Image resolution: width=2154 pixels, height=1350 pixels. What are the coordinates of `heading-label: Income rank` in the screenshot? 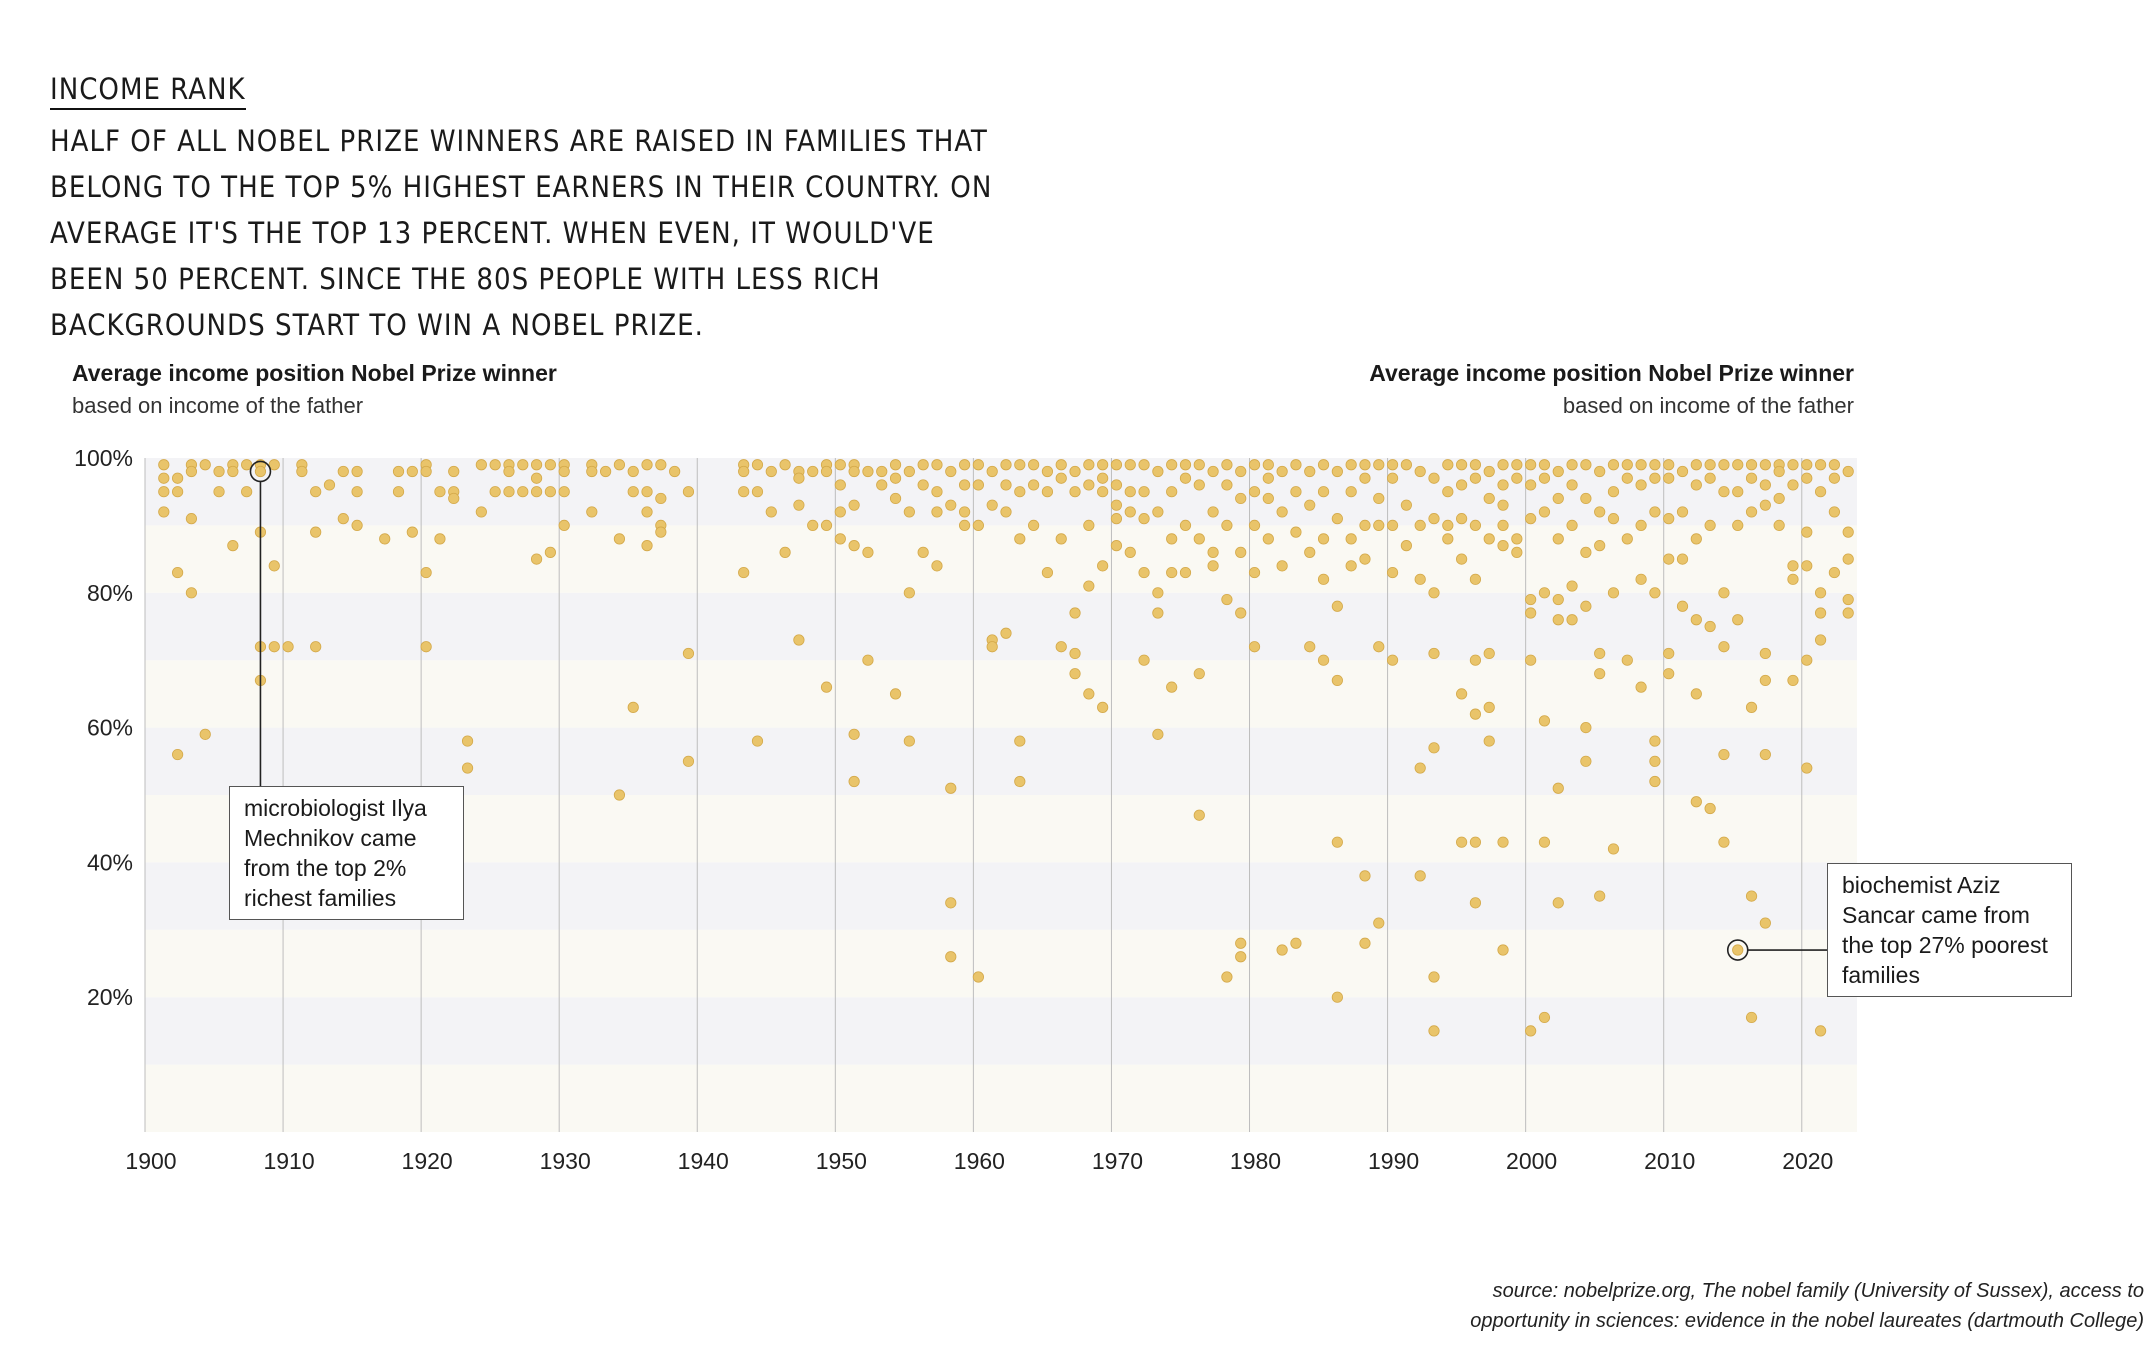 It's located at (148, 91).